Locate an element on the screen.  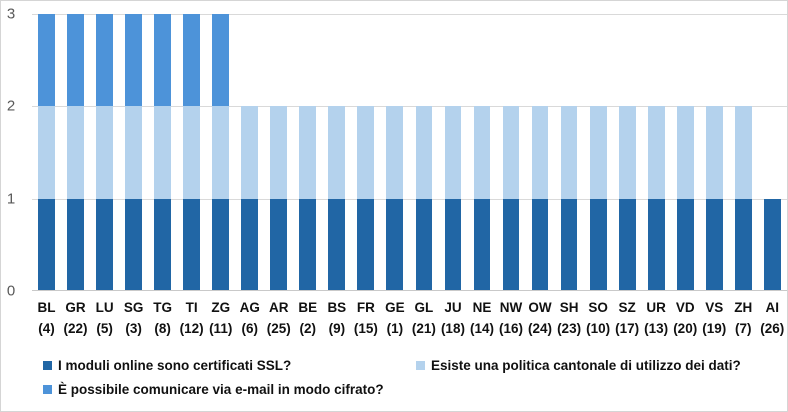
x-tick-label-JU: JU (18) is located at coordinates (452, 318).